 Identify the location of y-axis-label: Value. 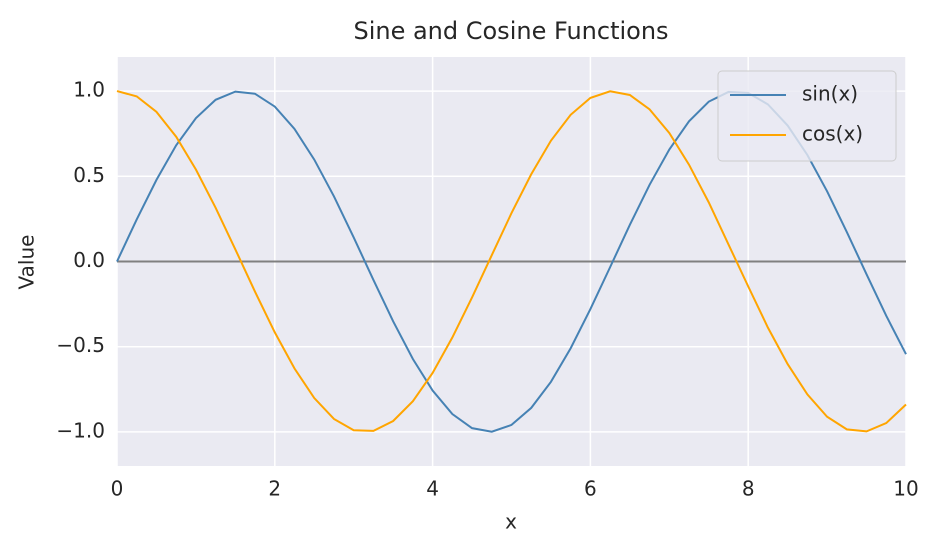
(27, 262).